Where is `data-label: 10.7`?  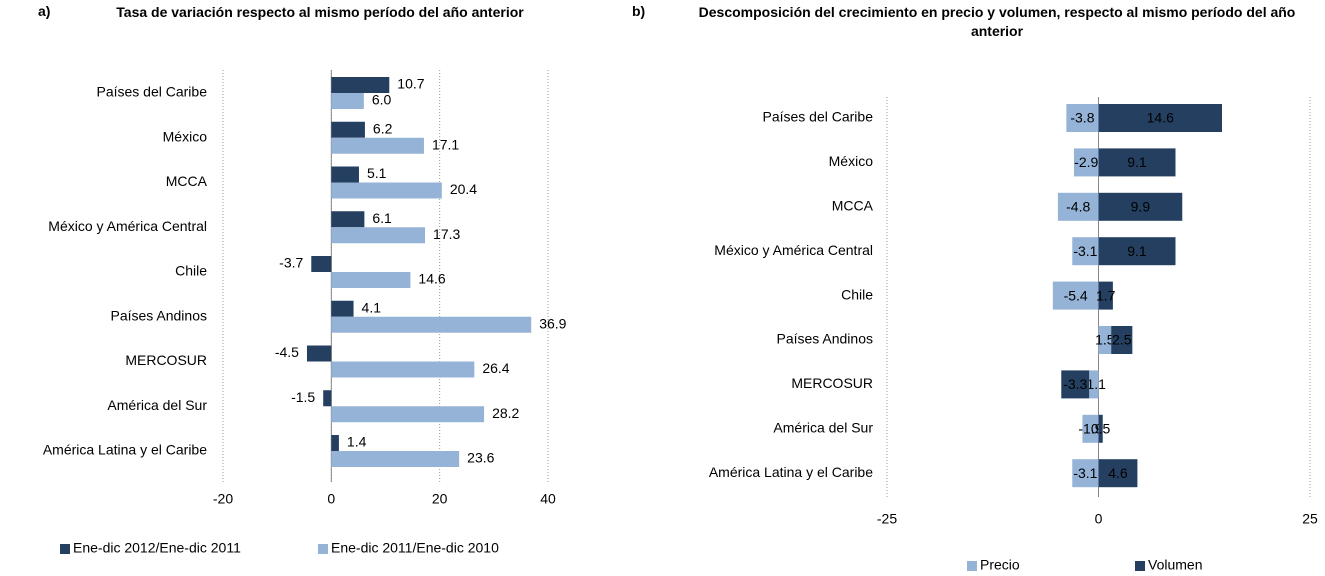 data-label: 10.7 is located at coordinates (410, 84).